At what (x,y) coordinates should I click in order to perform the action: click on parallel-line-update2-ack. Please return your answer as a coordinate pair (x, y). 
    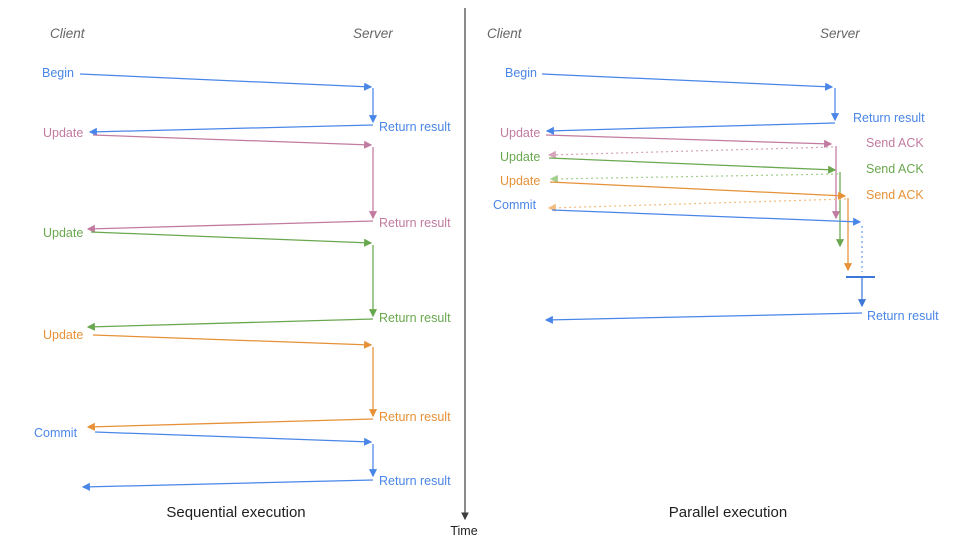
    Looking at the image, I should click on (694, 178).